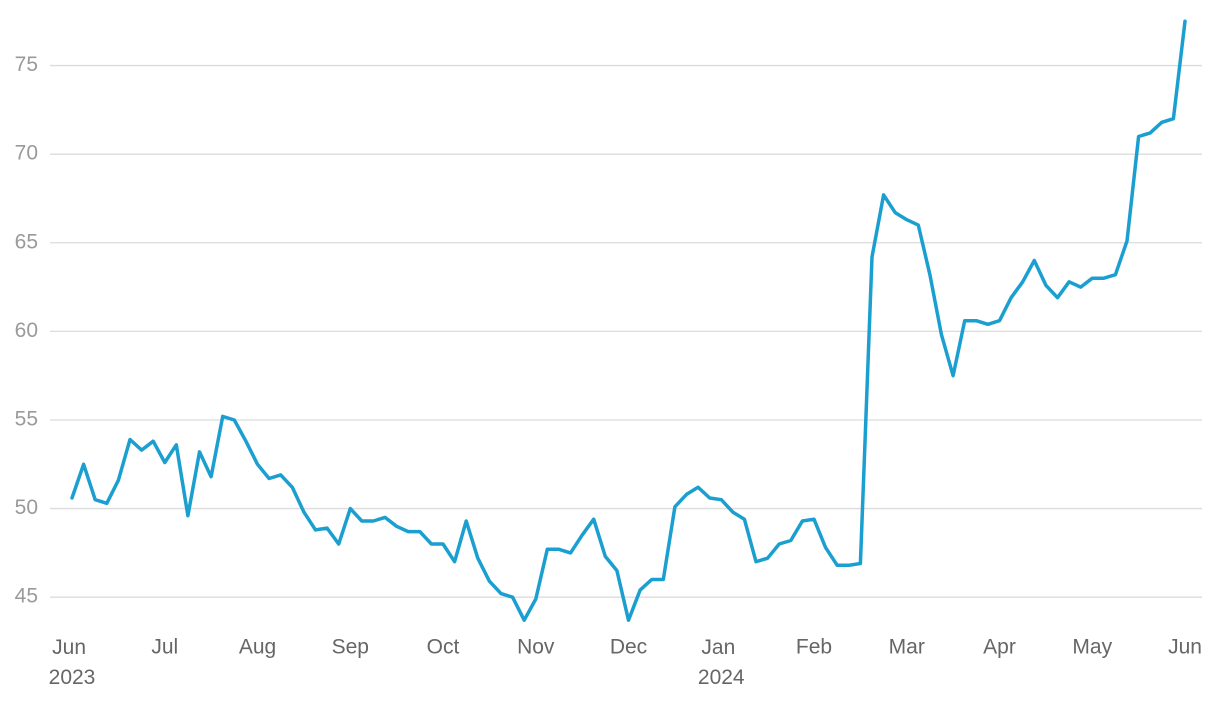 This screenshot has width=1220, height=702. What do you see at coordinates (1092, 647) in the screenshot?
I see `x-tick-label: May` at bounding box center [1092, 647].